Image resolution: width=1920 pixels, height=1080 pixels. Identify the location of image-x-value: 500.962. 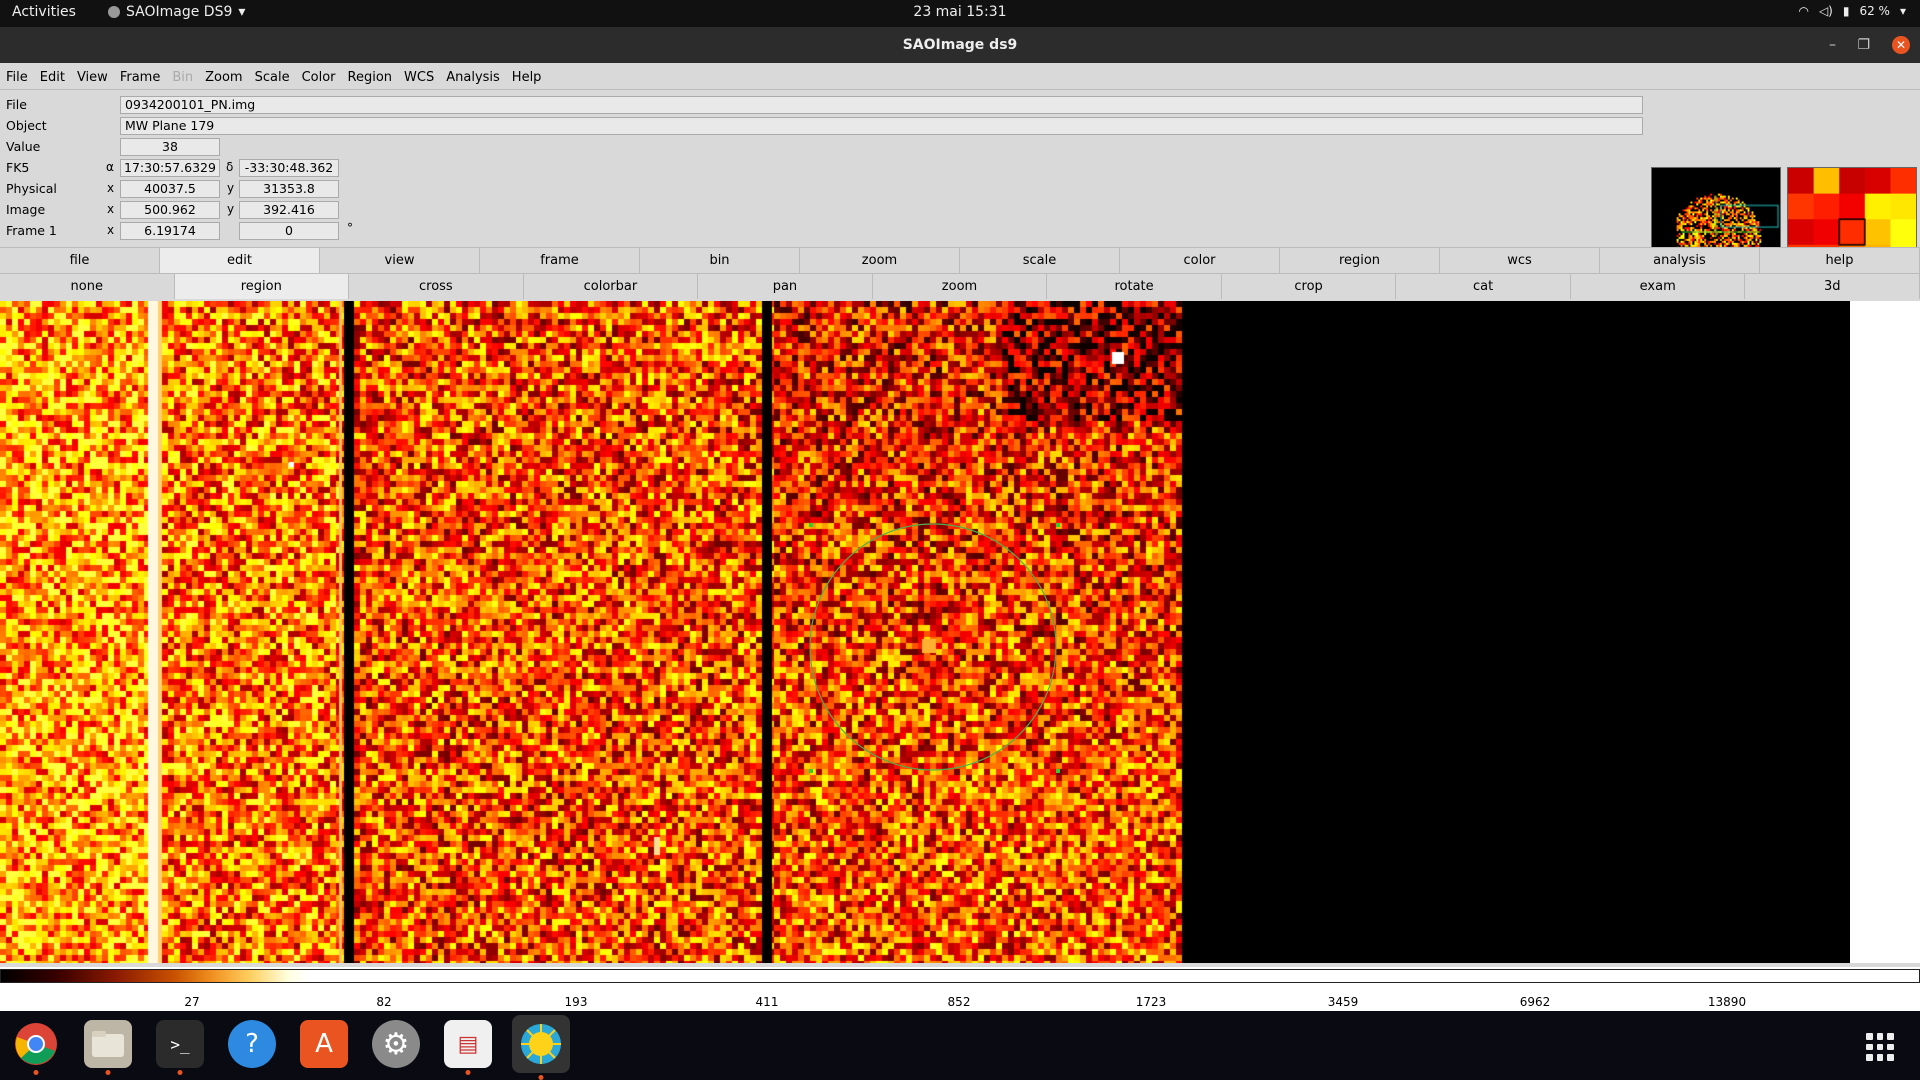
(170, 210).